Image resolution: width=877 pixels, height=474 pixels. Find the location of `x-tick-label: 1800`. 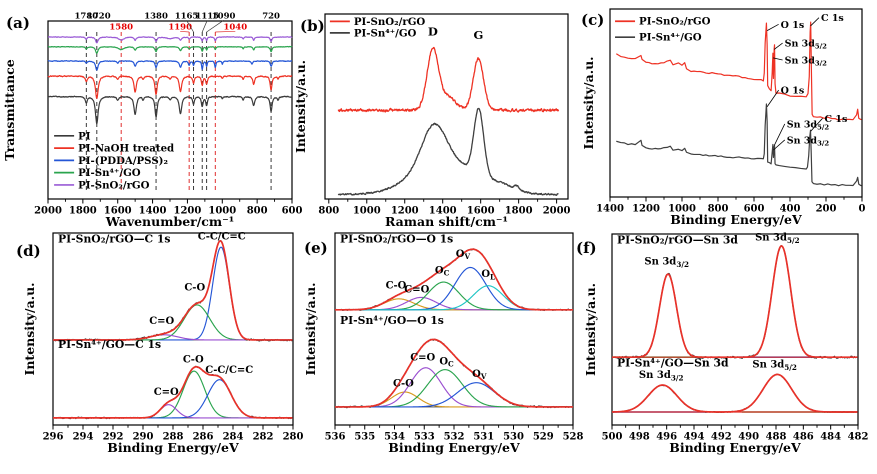

x-tick-label: 1800 is located at coordinates (519, 211).